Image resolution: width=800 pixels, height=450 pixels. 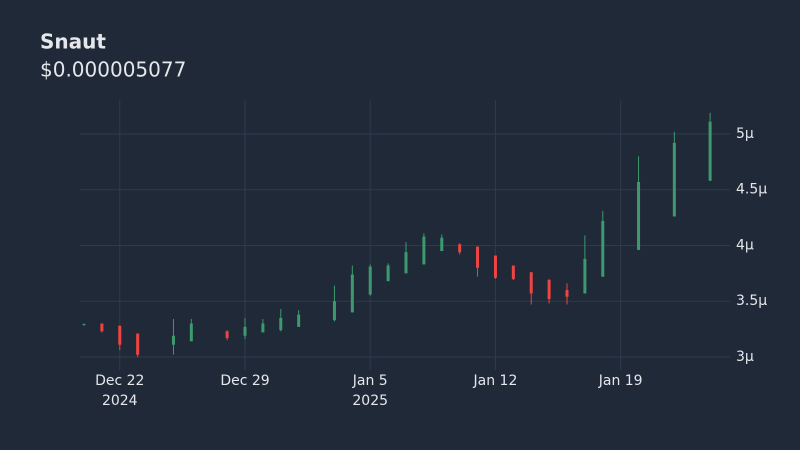 What do you see at coordinates (751, 190) in the screenshot?
I see `y-tick-label: 4.5µ` at bounding box center [751, 190].